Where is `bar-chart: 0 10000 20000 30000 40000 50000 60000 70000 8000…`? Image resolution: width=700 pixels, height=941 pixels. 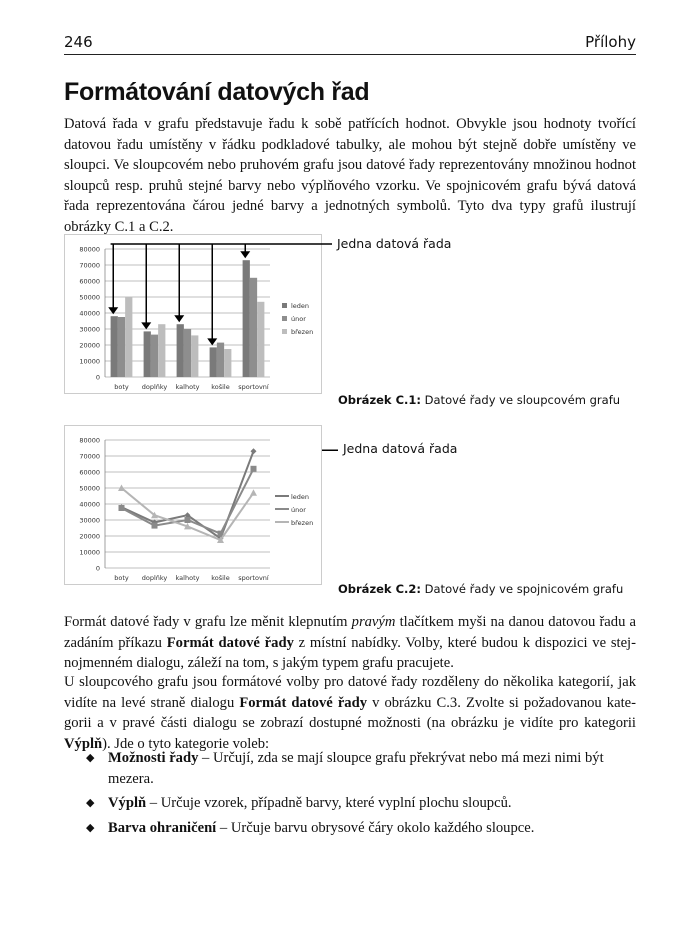
bar-chart: 0 10000 20000 30000 40000 50000 60000 70000 8000… is located at coordinates (193, 314).